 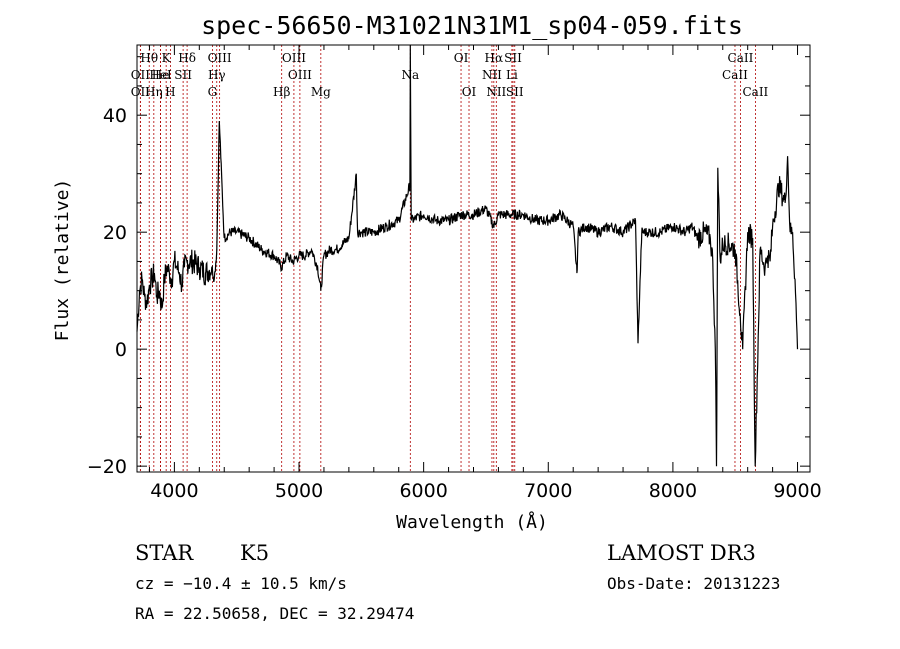 What do you see at coordinates (167, 58) in the screenshot?
I see `emission-line-label: K` at bounding box center [167, 58].